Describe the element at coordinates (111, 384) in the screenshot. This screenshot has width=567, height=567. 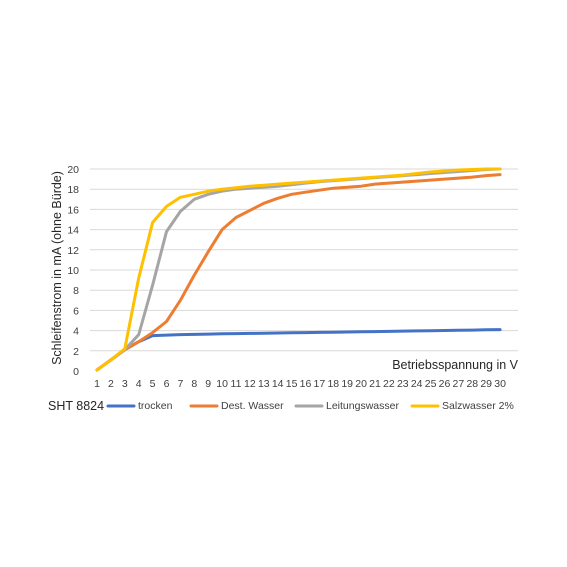
I see `x-tick-label: 2` at that location.